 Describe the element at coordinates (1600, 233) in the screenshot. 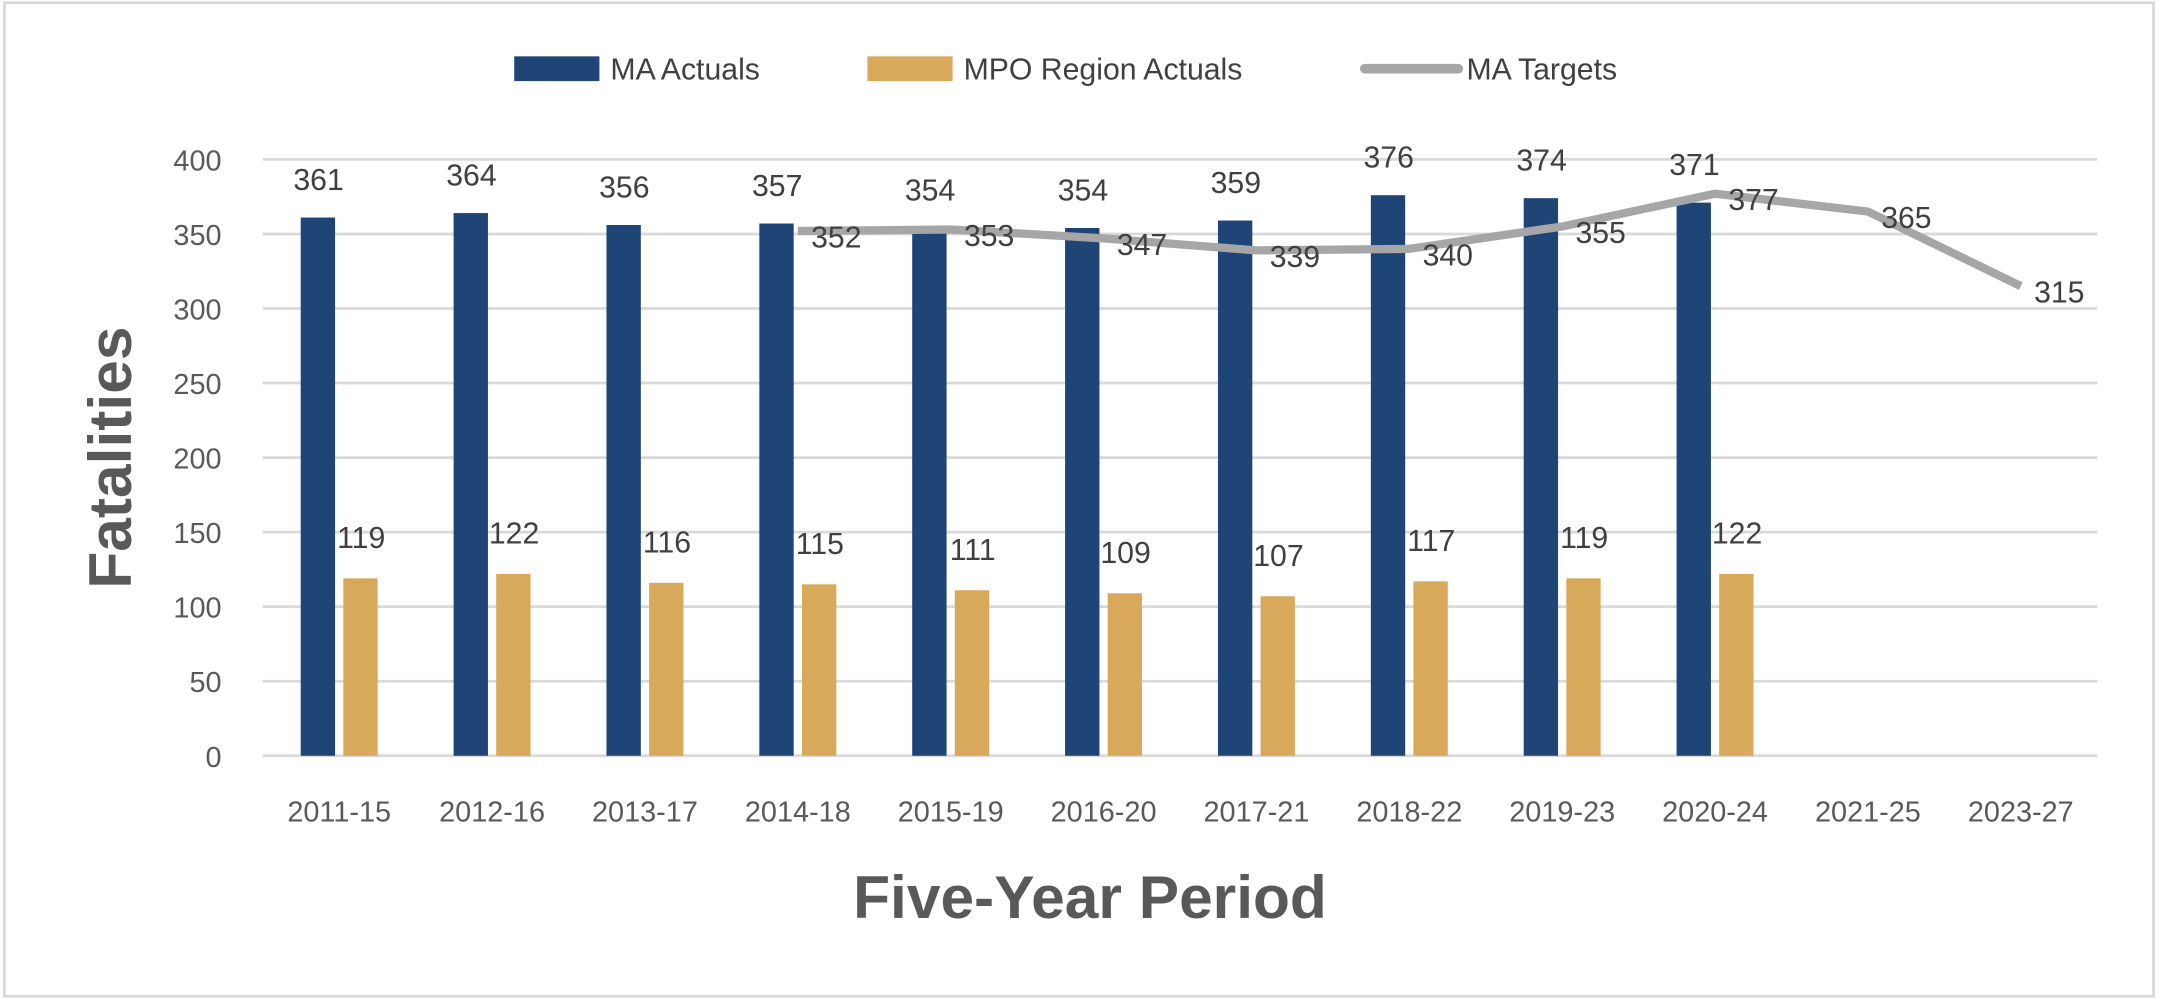

I see `ma-targets-data-label: 355` at that location.